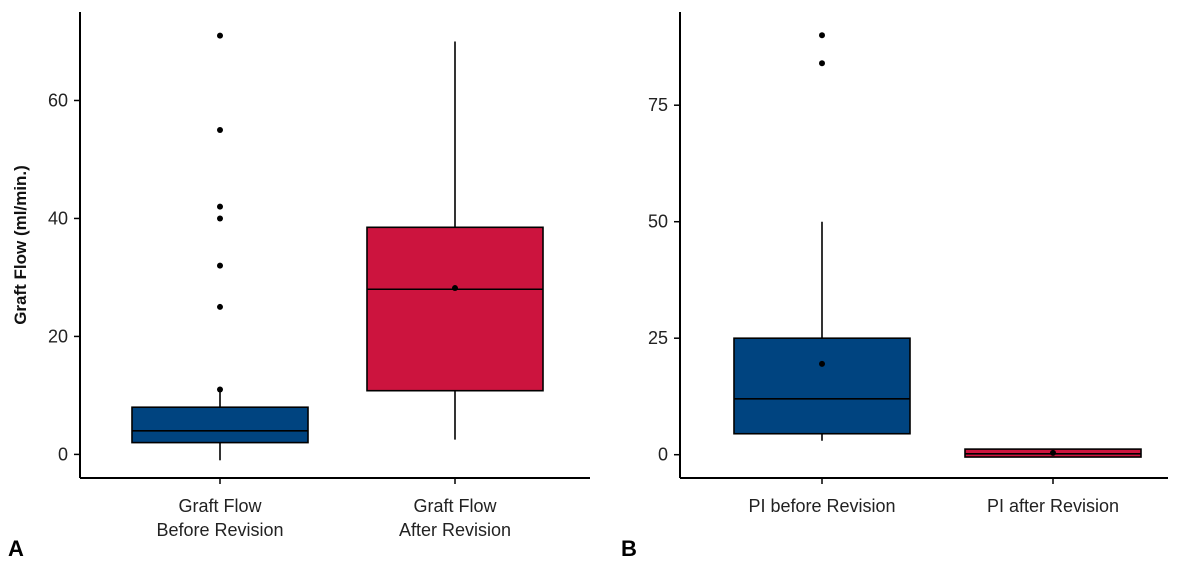  Describe the element at coordinates (658, 222) in the screenshot. I see `y-tick-label: 50` at that location.